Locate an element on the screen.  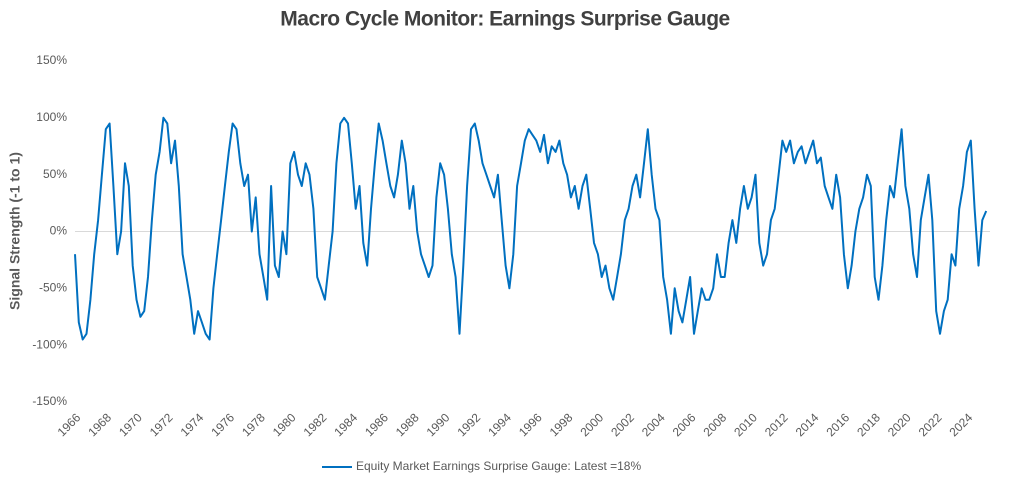
y-tick-label: 50% is located at coordinates (55, 174).